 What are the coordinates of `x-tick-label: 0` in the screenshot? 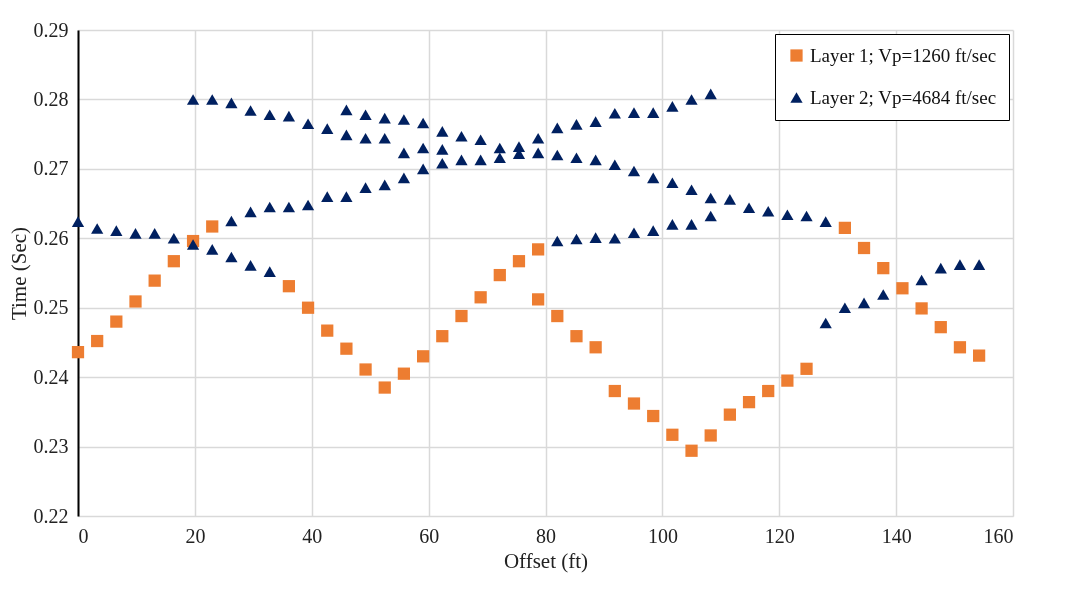 It's located at (83, 535).